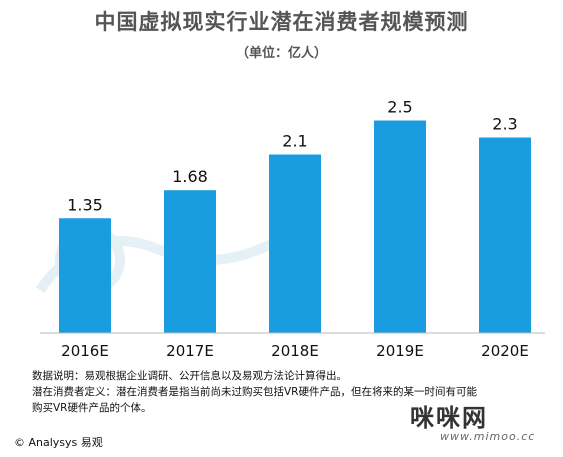  I want to click on chart-unit: （单位：亿人）, so click(281, 53).